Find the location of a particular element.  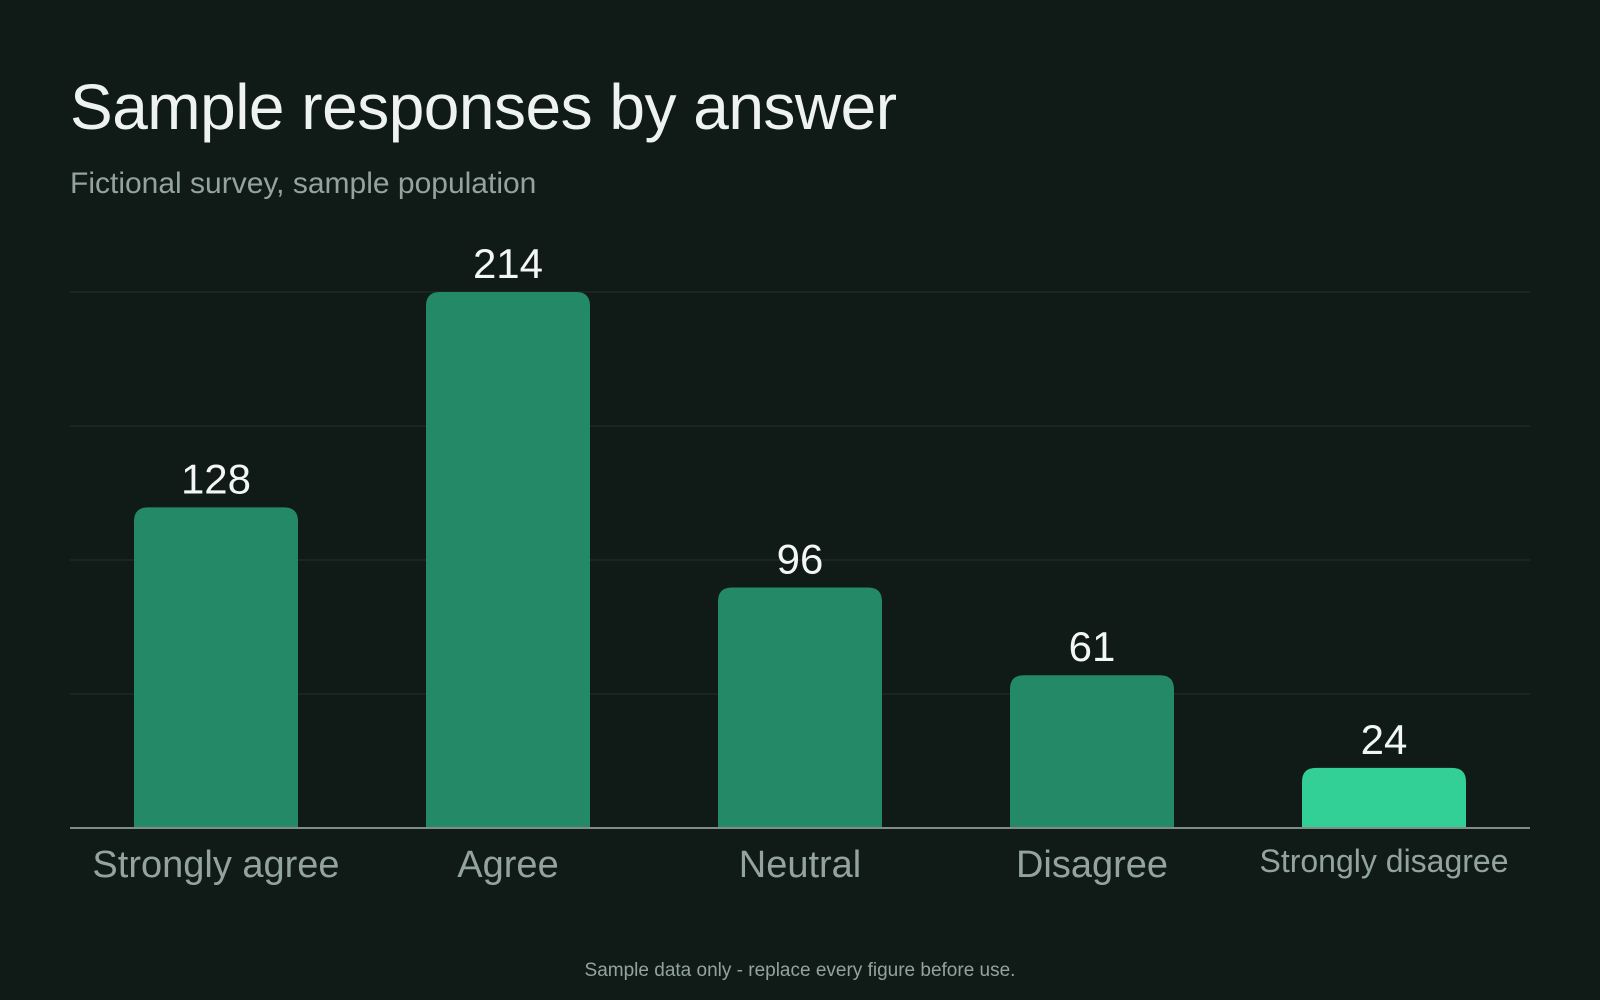

bar-neutral is located at coordinates (800, 707).